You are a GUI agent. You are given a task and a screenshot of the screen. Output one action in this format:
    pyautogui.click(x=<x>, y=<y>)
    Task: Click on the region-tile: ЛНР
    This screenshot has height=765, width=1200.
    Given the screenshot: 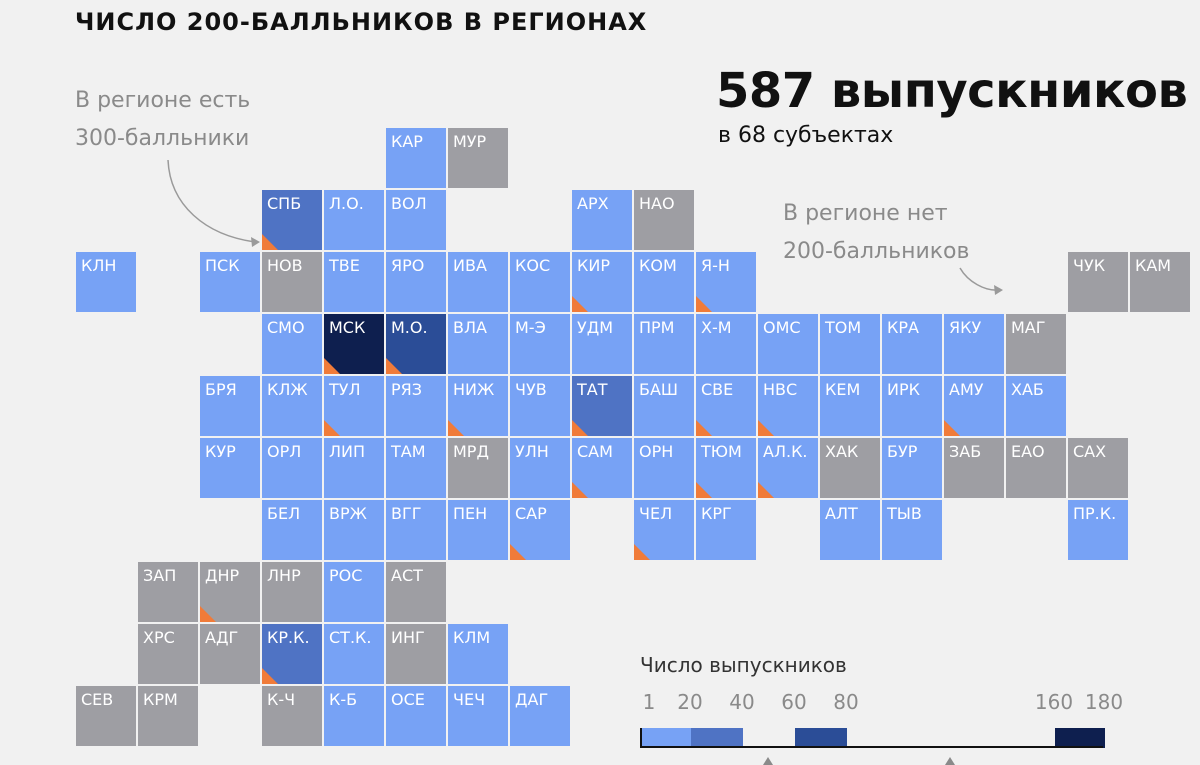 What is the action you would take?
    pyautogui.click(x=292, y=592)
    